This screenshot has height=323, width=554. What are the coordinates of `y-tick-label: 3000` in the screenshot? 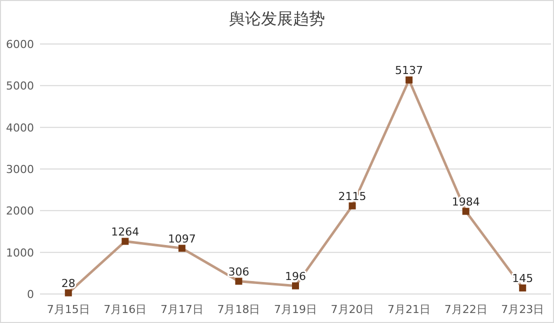 It's located at (20, 169).